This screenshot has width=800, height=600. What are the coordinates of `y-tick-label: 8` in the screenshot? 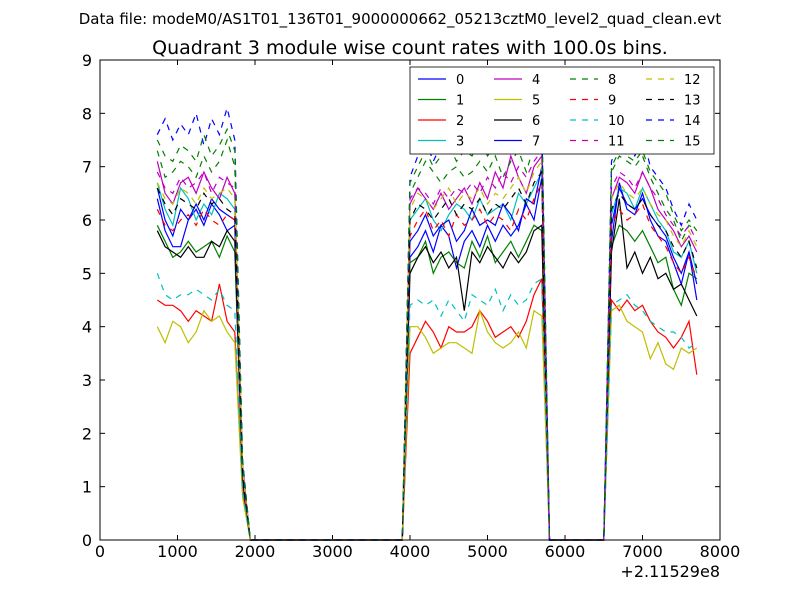 It's located at (87, 113).